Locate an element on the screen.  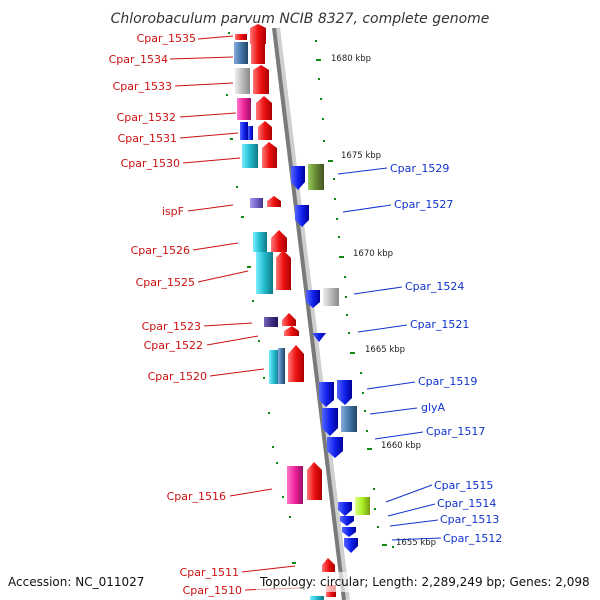
gene-cpar-1520-arrow is located at coordinates (296, 363).